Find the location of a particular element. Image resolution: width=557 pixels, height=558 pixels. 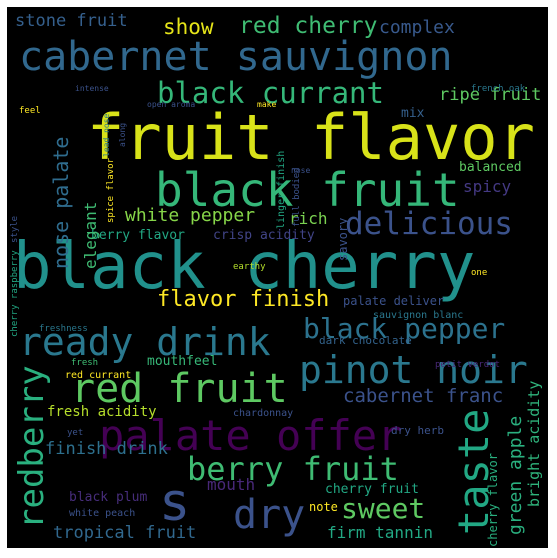

word: palate offer is located at coordinates (251, 435).